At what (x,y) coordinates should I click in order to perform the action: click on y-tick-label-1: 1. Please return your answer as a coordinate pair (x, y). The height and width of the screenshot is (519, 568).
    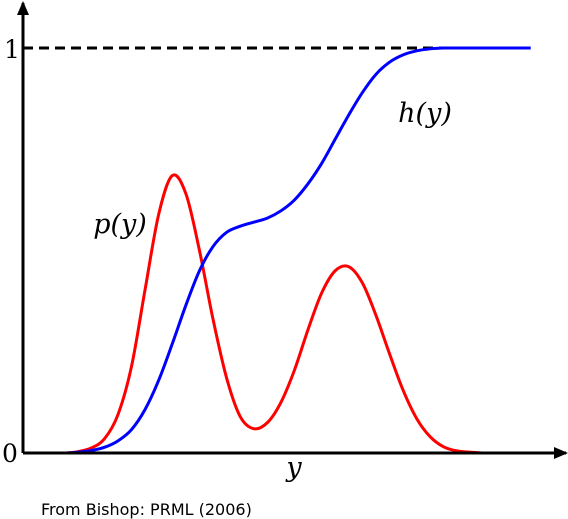
    Looking at the image, I should click on (12, 49).